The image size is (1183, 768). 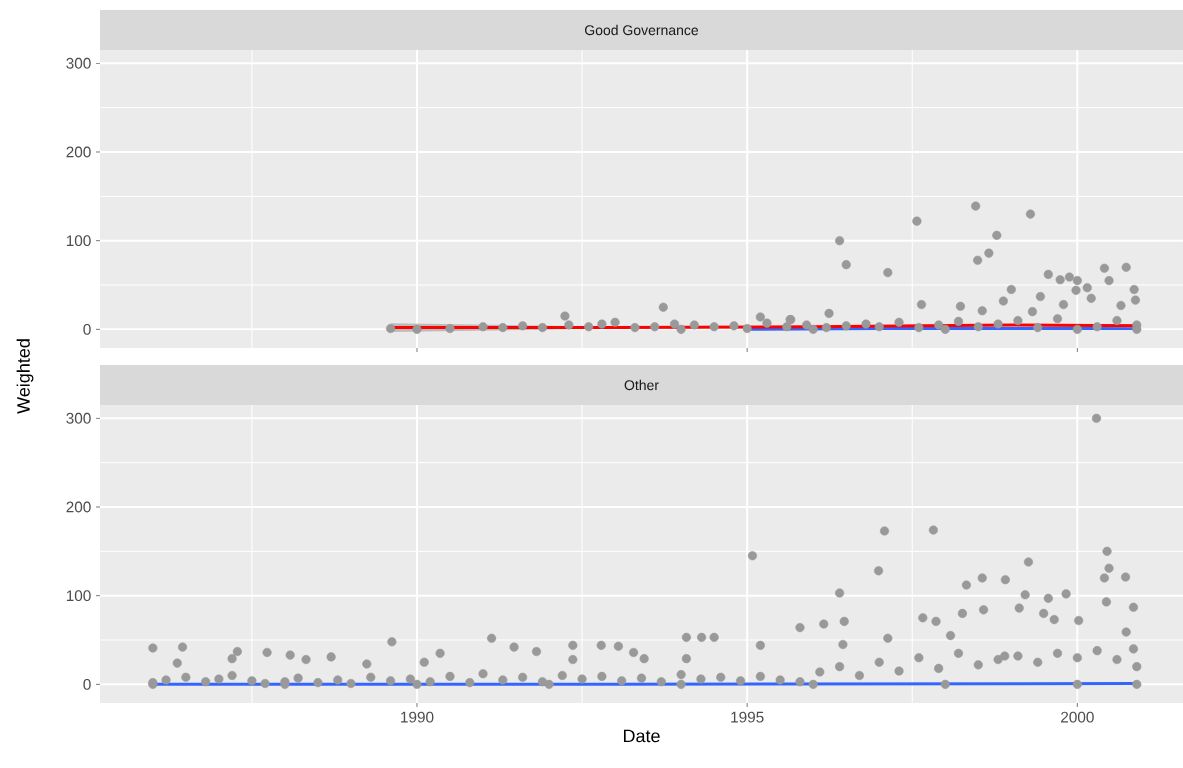 What do you see at coordinates (1077, 717) in the screenshot?
I see `x-tick-label: 2000` at bounding box center [1077, 717].